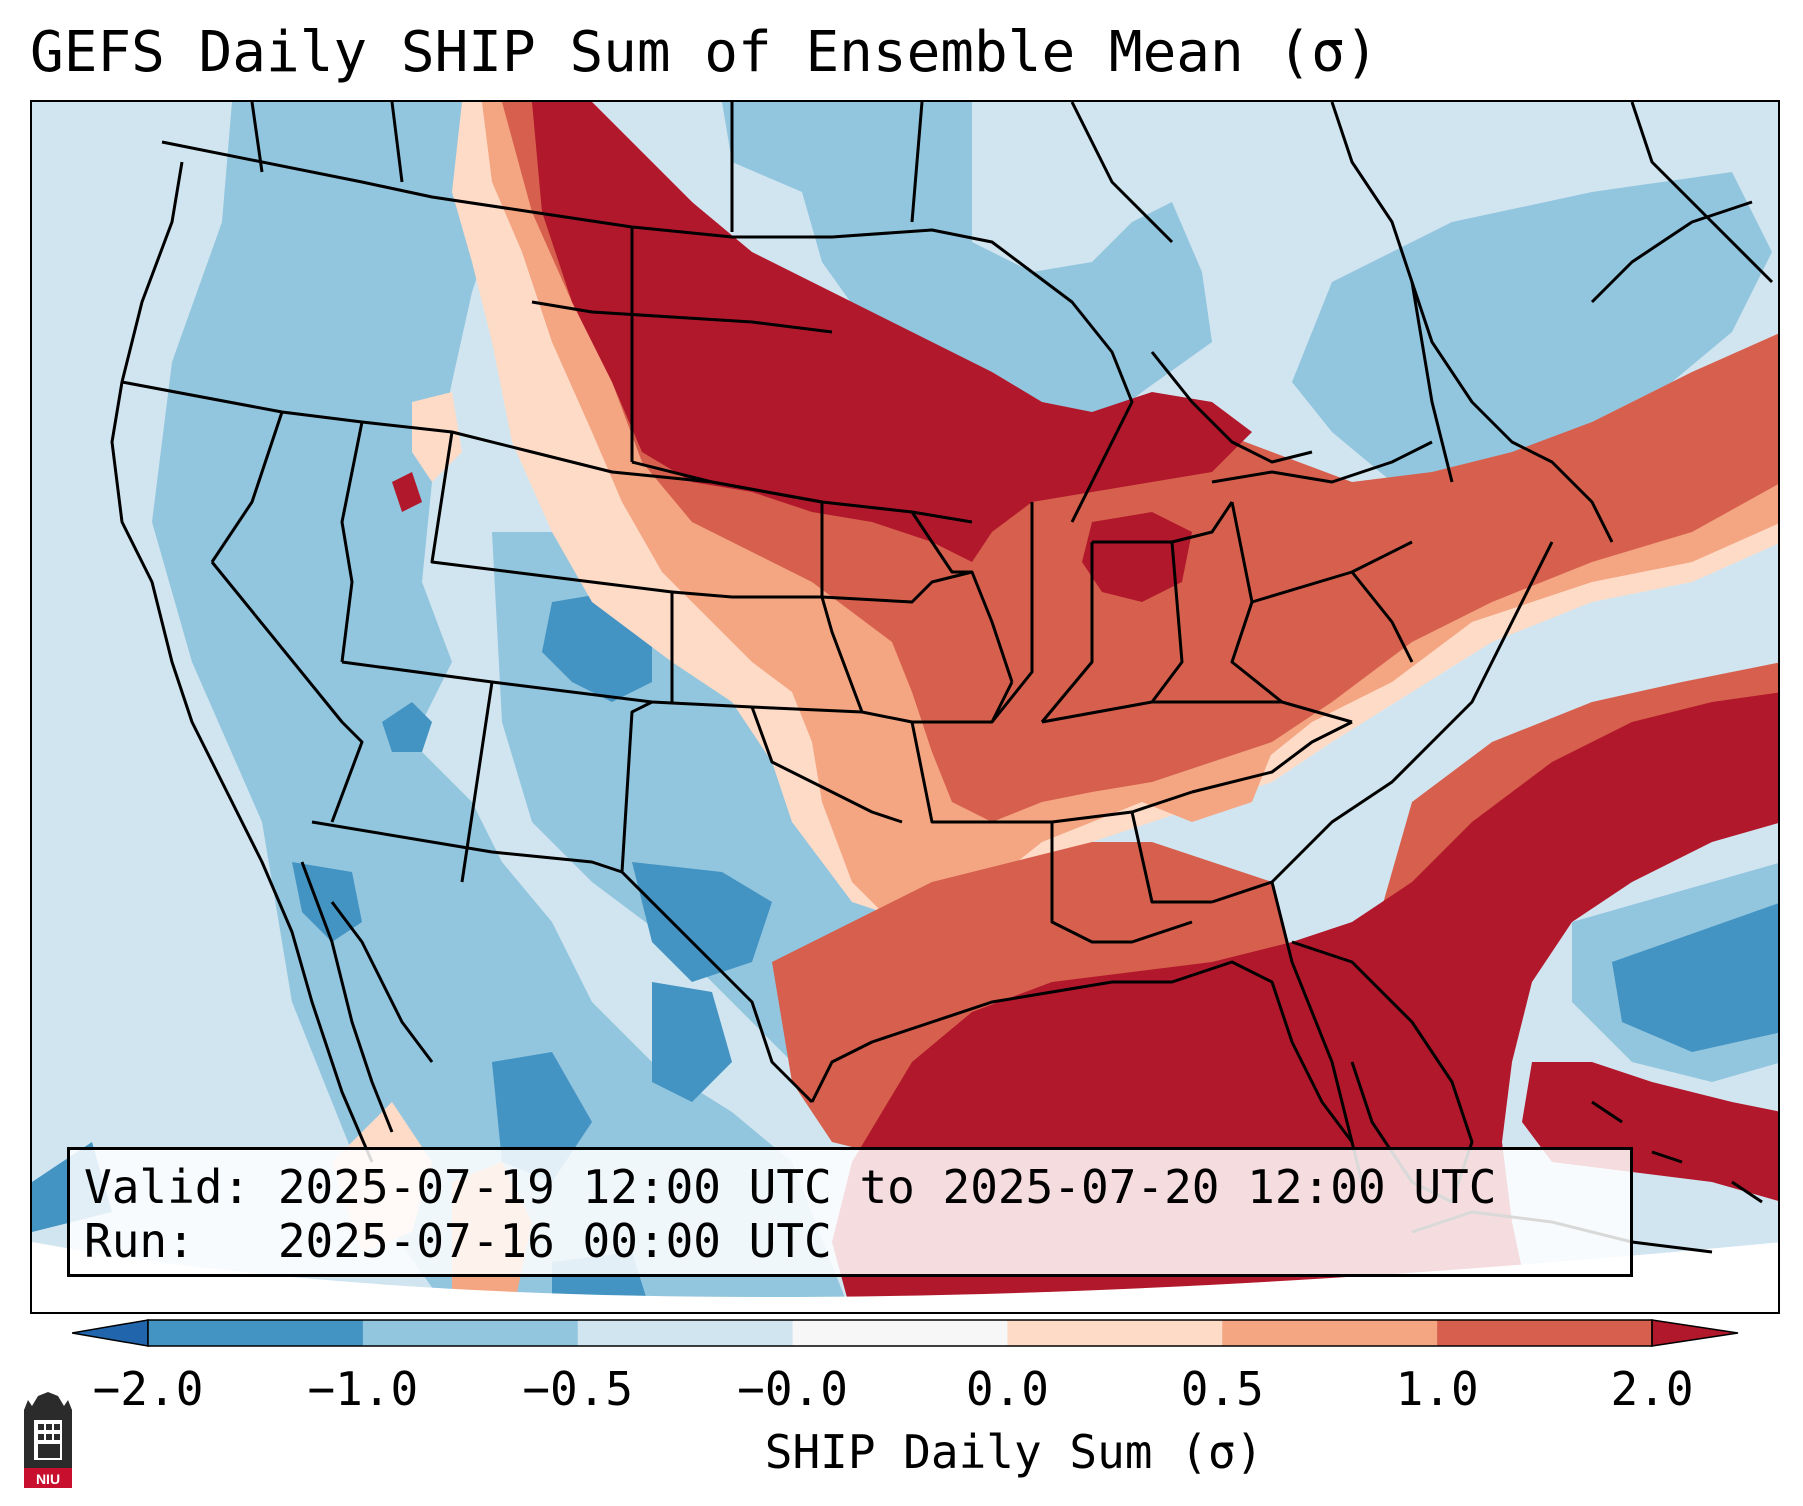 The image size is (1803, 1506). What do you see at coordinates (363, 1389) in the screenshot?
I see `colorbar-tick-label: −1.0` at bounding box center [363, 1389].